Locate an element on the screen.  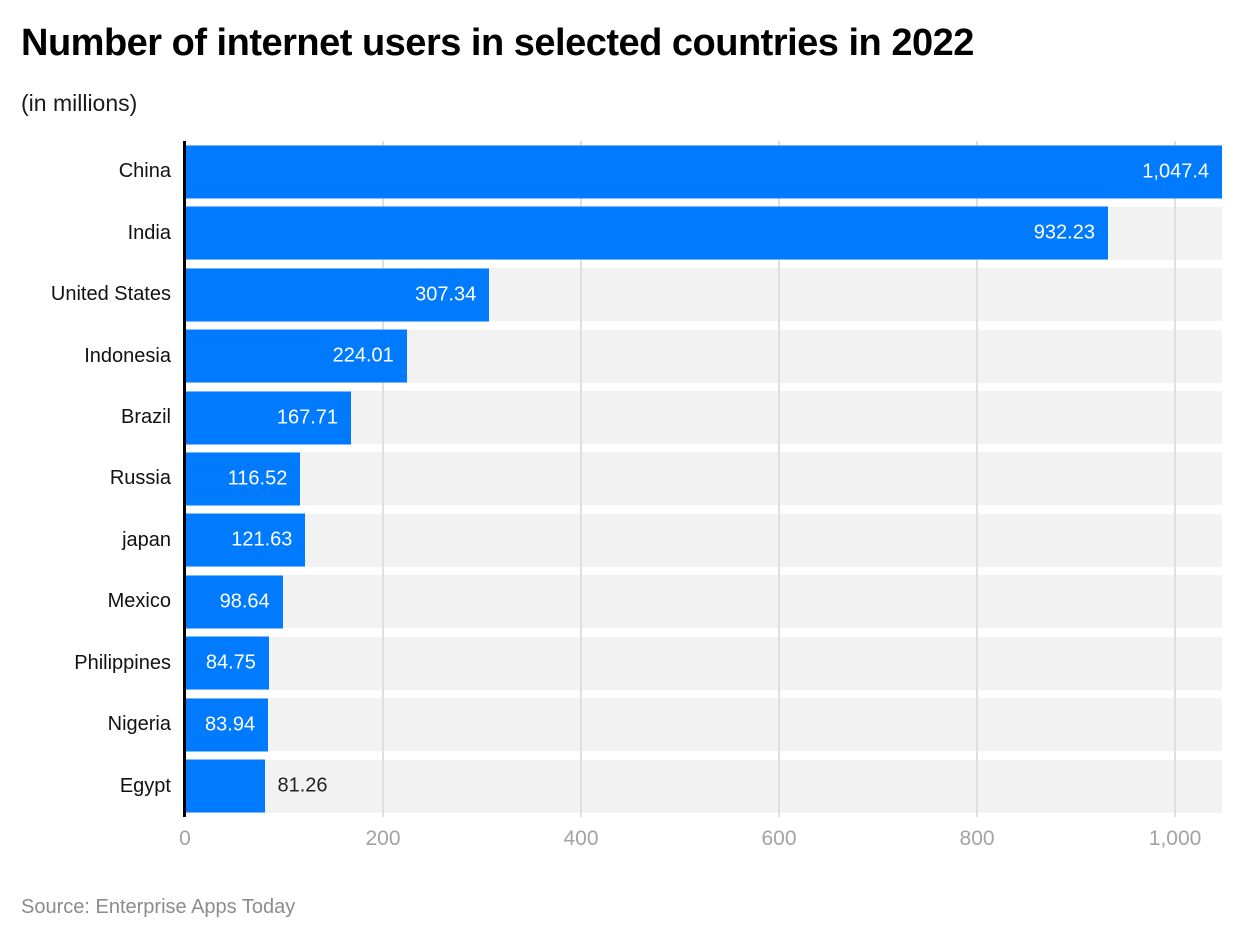
bar-row: japan 121.63 is located at coordinates (611, 540).